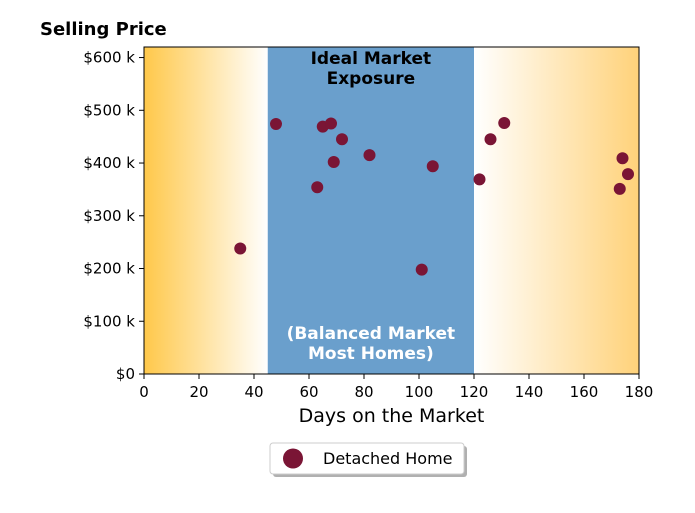 The image size is (695, 513). Describe the element at coordinates (293, 458) in the screenshot. I see `legend-marker` at that location.